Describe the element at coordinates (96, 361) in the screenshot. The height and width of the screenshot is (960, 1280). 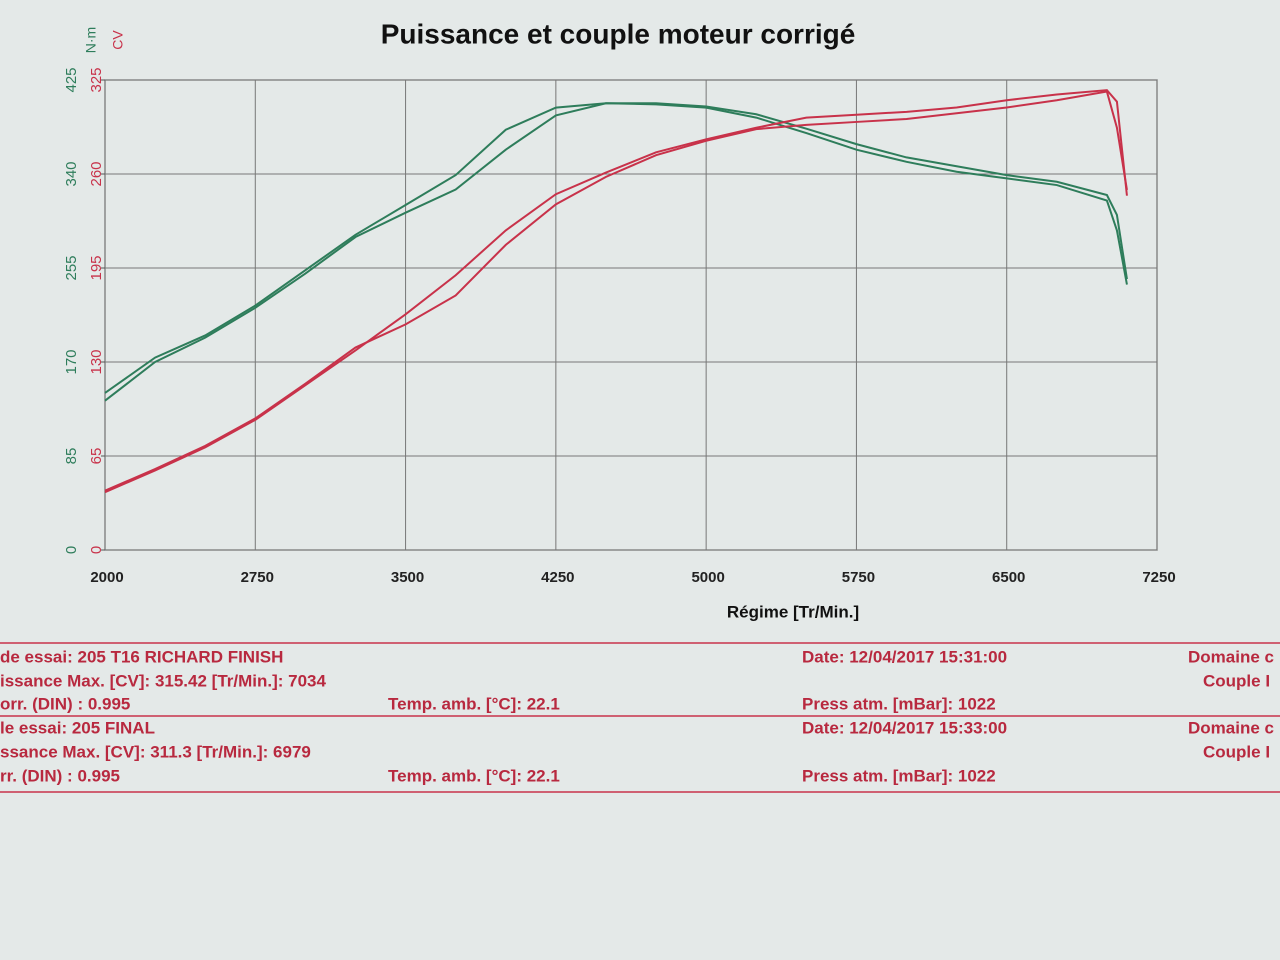
I see `y2-tick-label: 130` at that location.